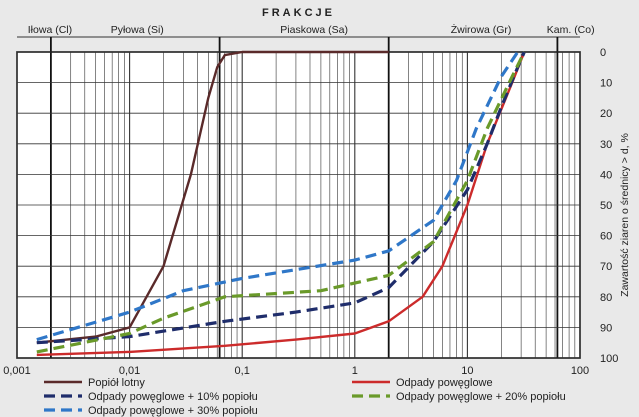 Image resolution: width=639 pixels, height=417 pixels. I want to click on y-tick-label: 10, so click(606, 84).